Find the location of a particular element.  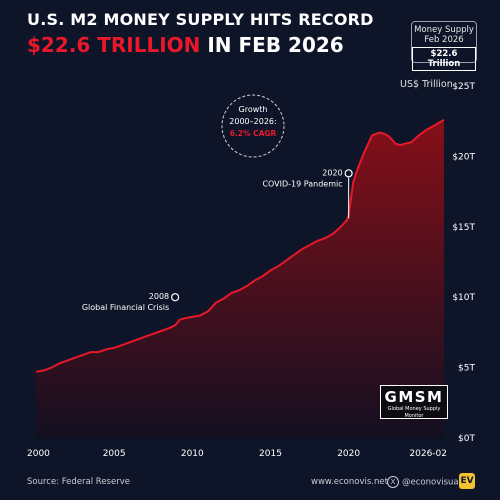

badge-line1: Money Supply is located at coordinates (444, 30).